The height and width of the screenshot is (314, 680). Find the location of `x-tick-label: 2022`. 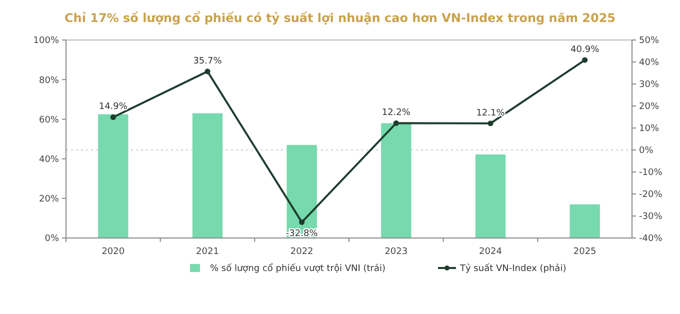

x-tick-label: 2022 is located at coordinates (302, 252).